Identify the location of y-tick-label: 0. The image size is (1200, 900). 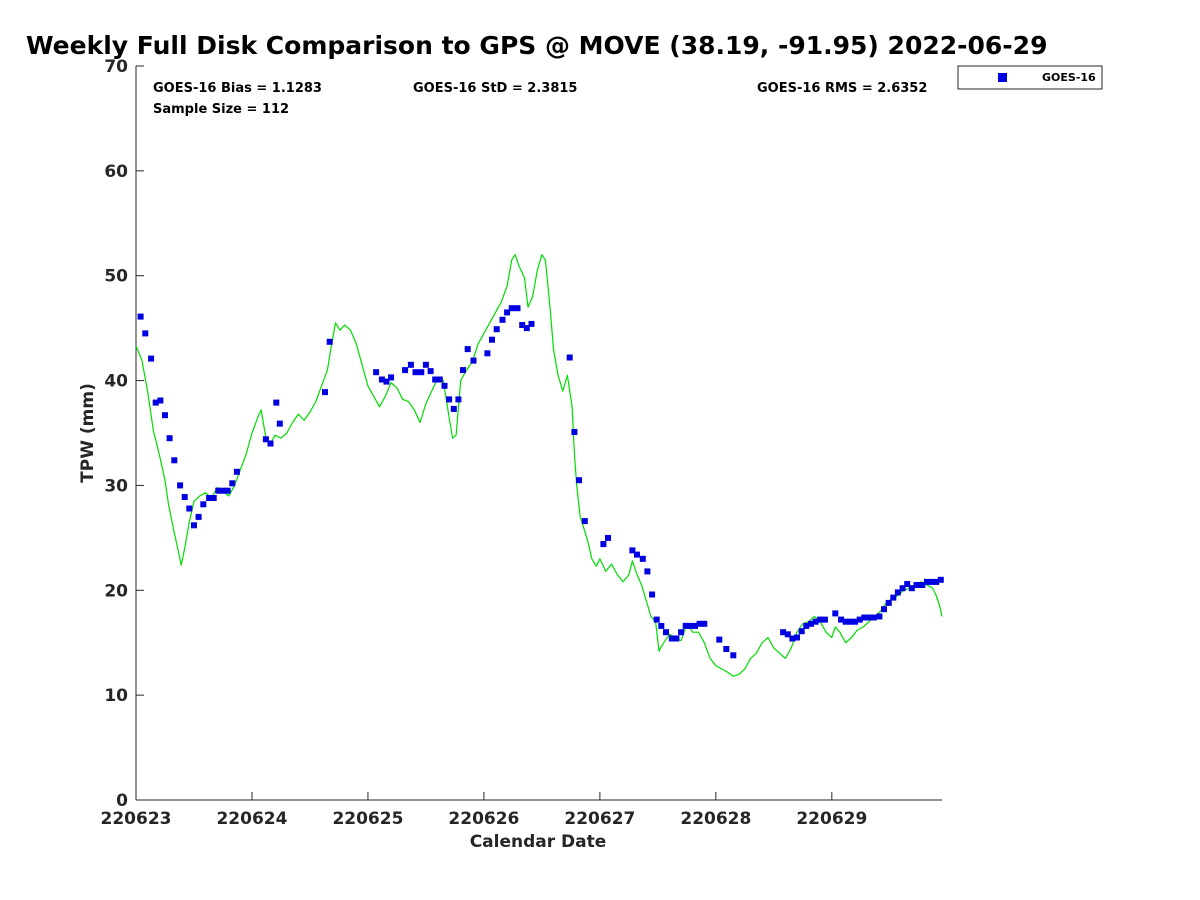
(122, 801).